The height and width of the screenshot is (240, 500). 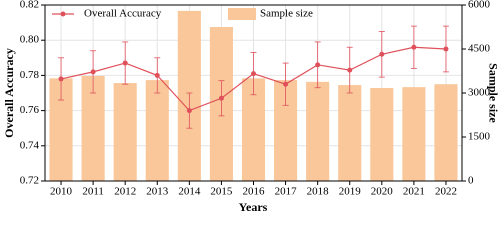 I want to click on x-tick-label: 2022, so click(x=446, y=192).